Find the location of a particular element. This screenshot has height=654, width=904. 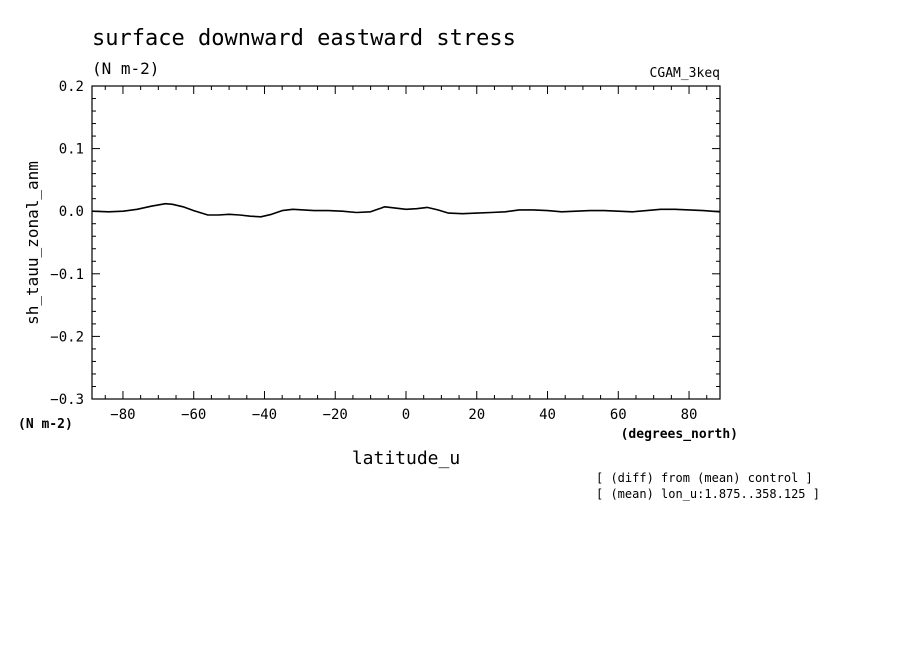

x-tick-labels: −80 −60 −40 −20 0 20 40 60 80 is located at coordinates (403, 415).